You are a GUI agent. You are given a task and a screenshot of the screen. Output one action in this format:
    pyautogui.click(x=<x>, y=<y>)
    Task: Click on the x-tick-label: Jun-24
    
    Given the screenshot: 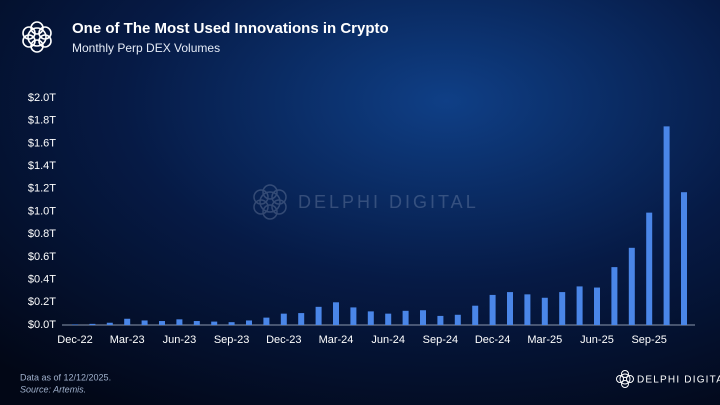 What is the action you would take?
    pyautogui.click(x=388, y=340)
    